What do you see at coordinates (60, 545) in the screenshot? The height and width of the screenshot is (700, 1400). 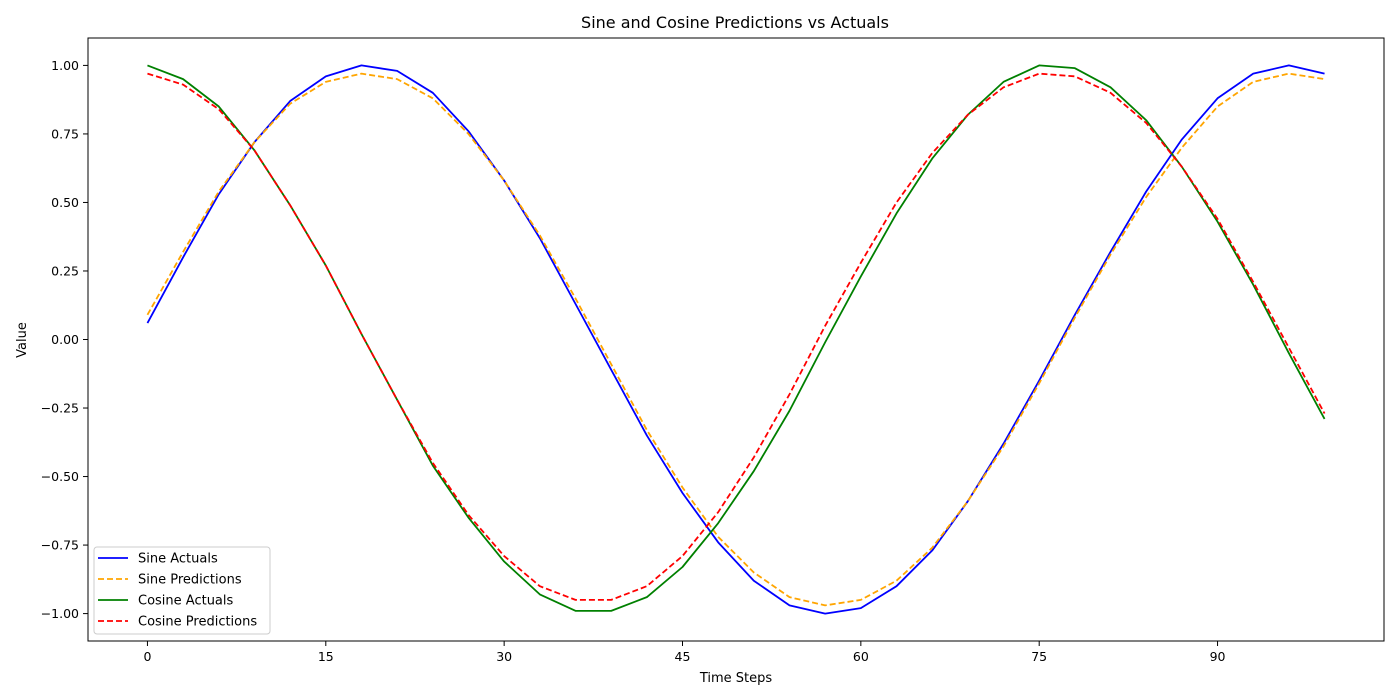 I see `y-tick-label: −0.75` at bounding box center [60, 545].